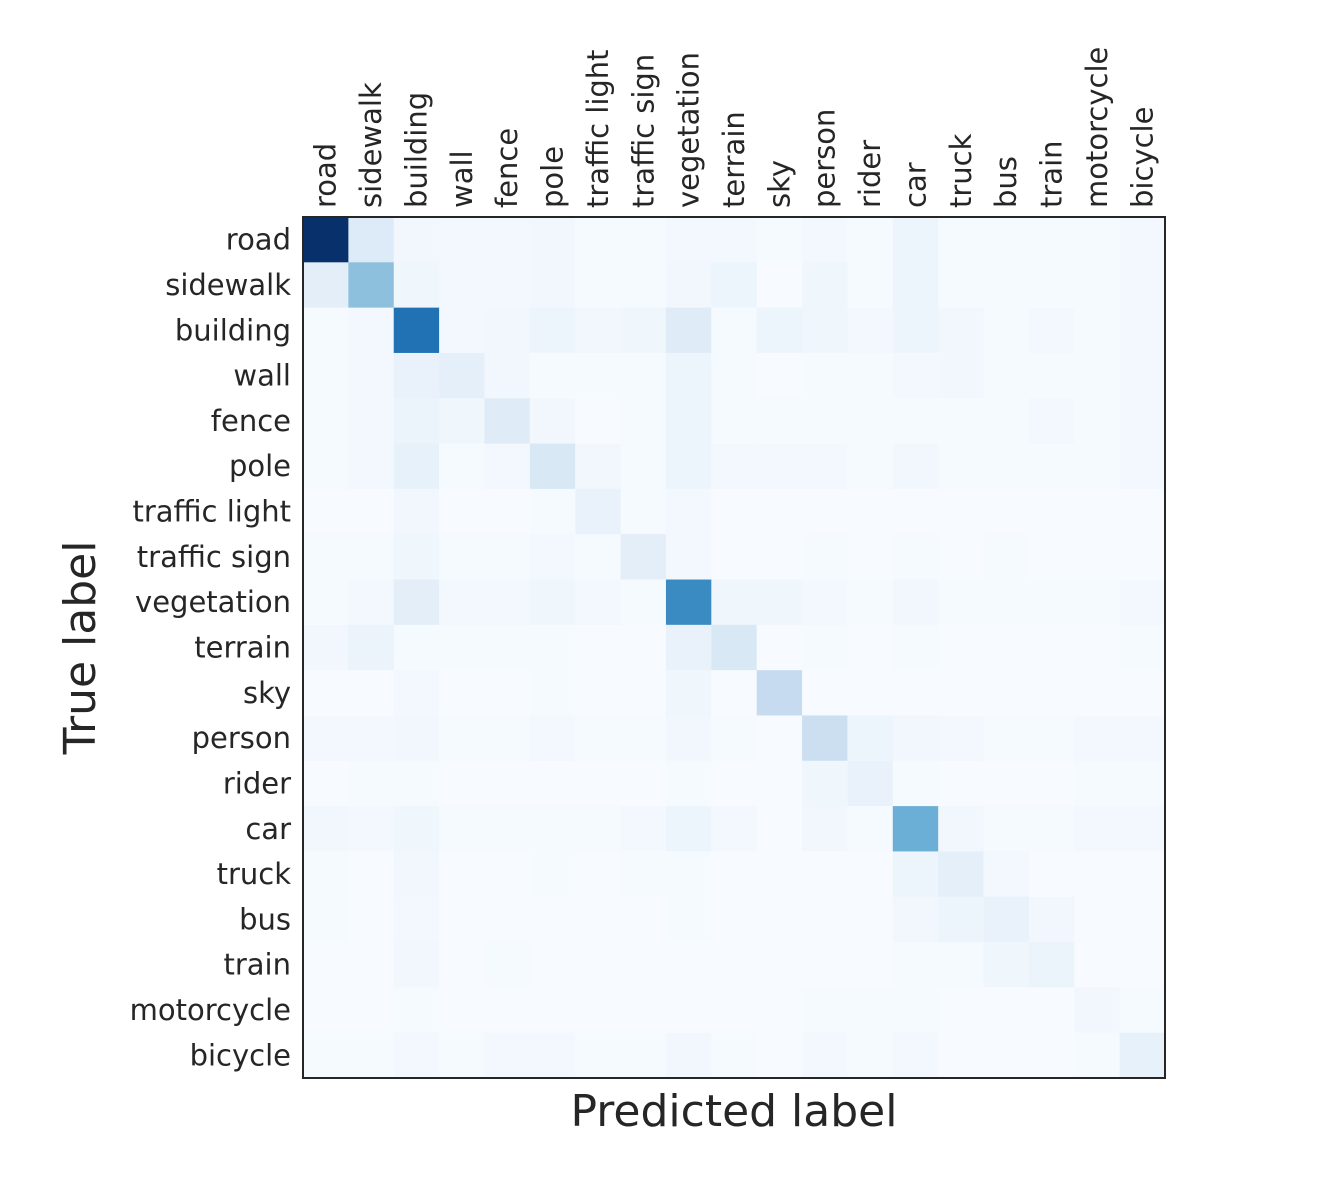 The image size is (1324, 1179). Describe the element at coordinates (213, 602) in the screenshot. I see `y-tick-label: vegetation` at that location.